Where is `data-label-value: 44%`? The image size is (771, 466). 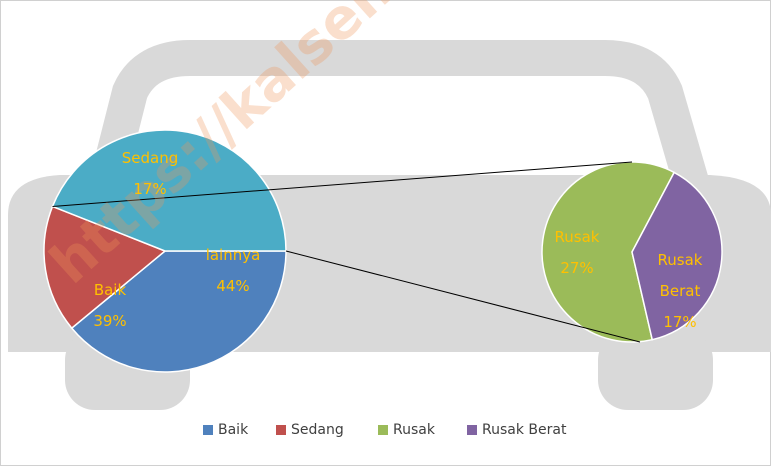
data-label-value: 44% is located at coordinates (233, 286).